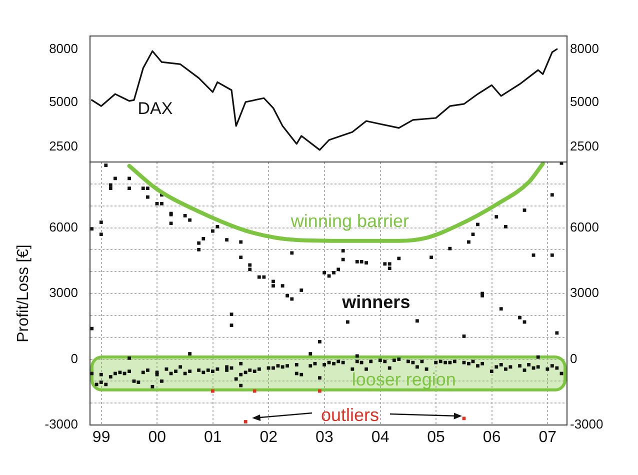 The height and width of the screenshot is (475, 638). I want to click on y2-tick-label: 2500, so click(584, 146).